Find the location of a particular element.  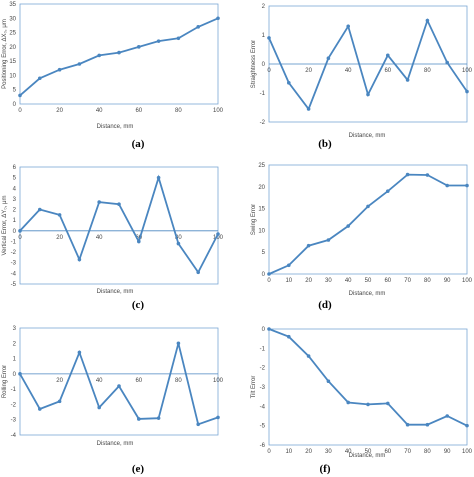

y-tick-label: 35 is located at coordinates (12, 5).